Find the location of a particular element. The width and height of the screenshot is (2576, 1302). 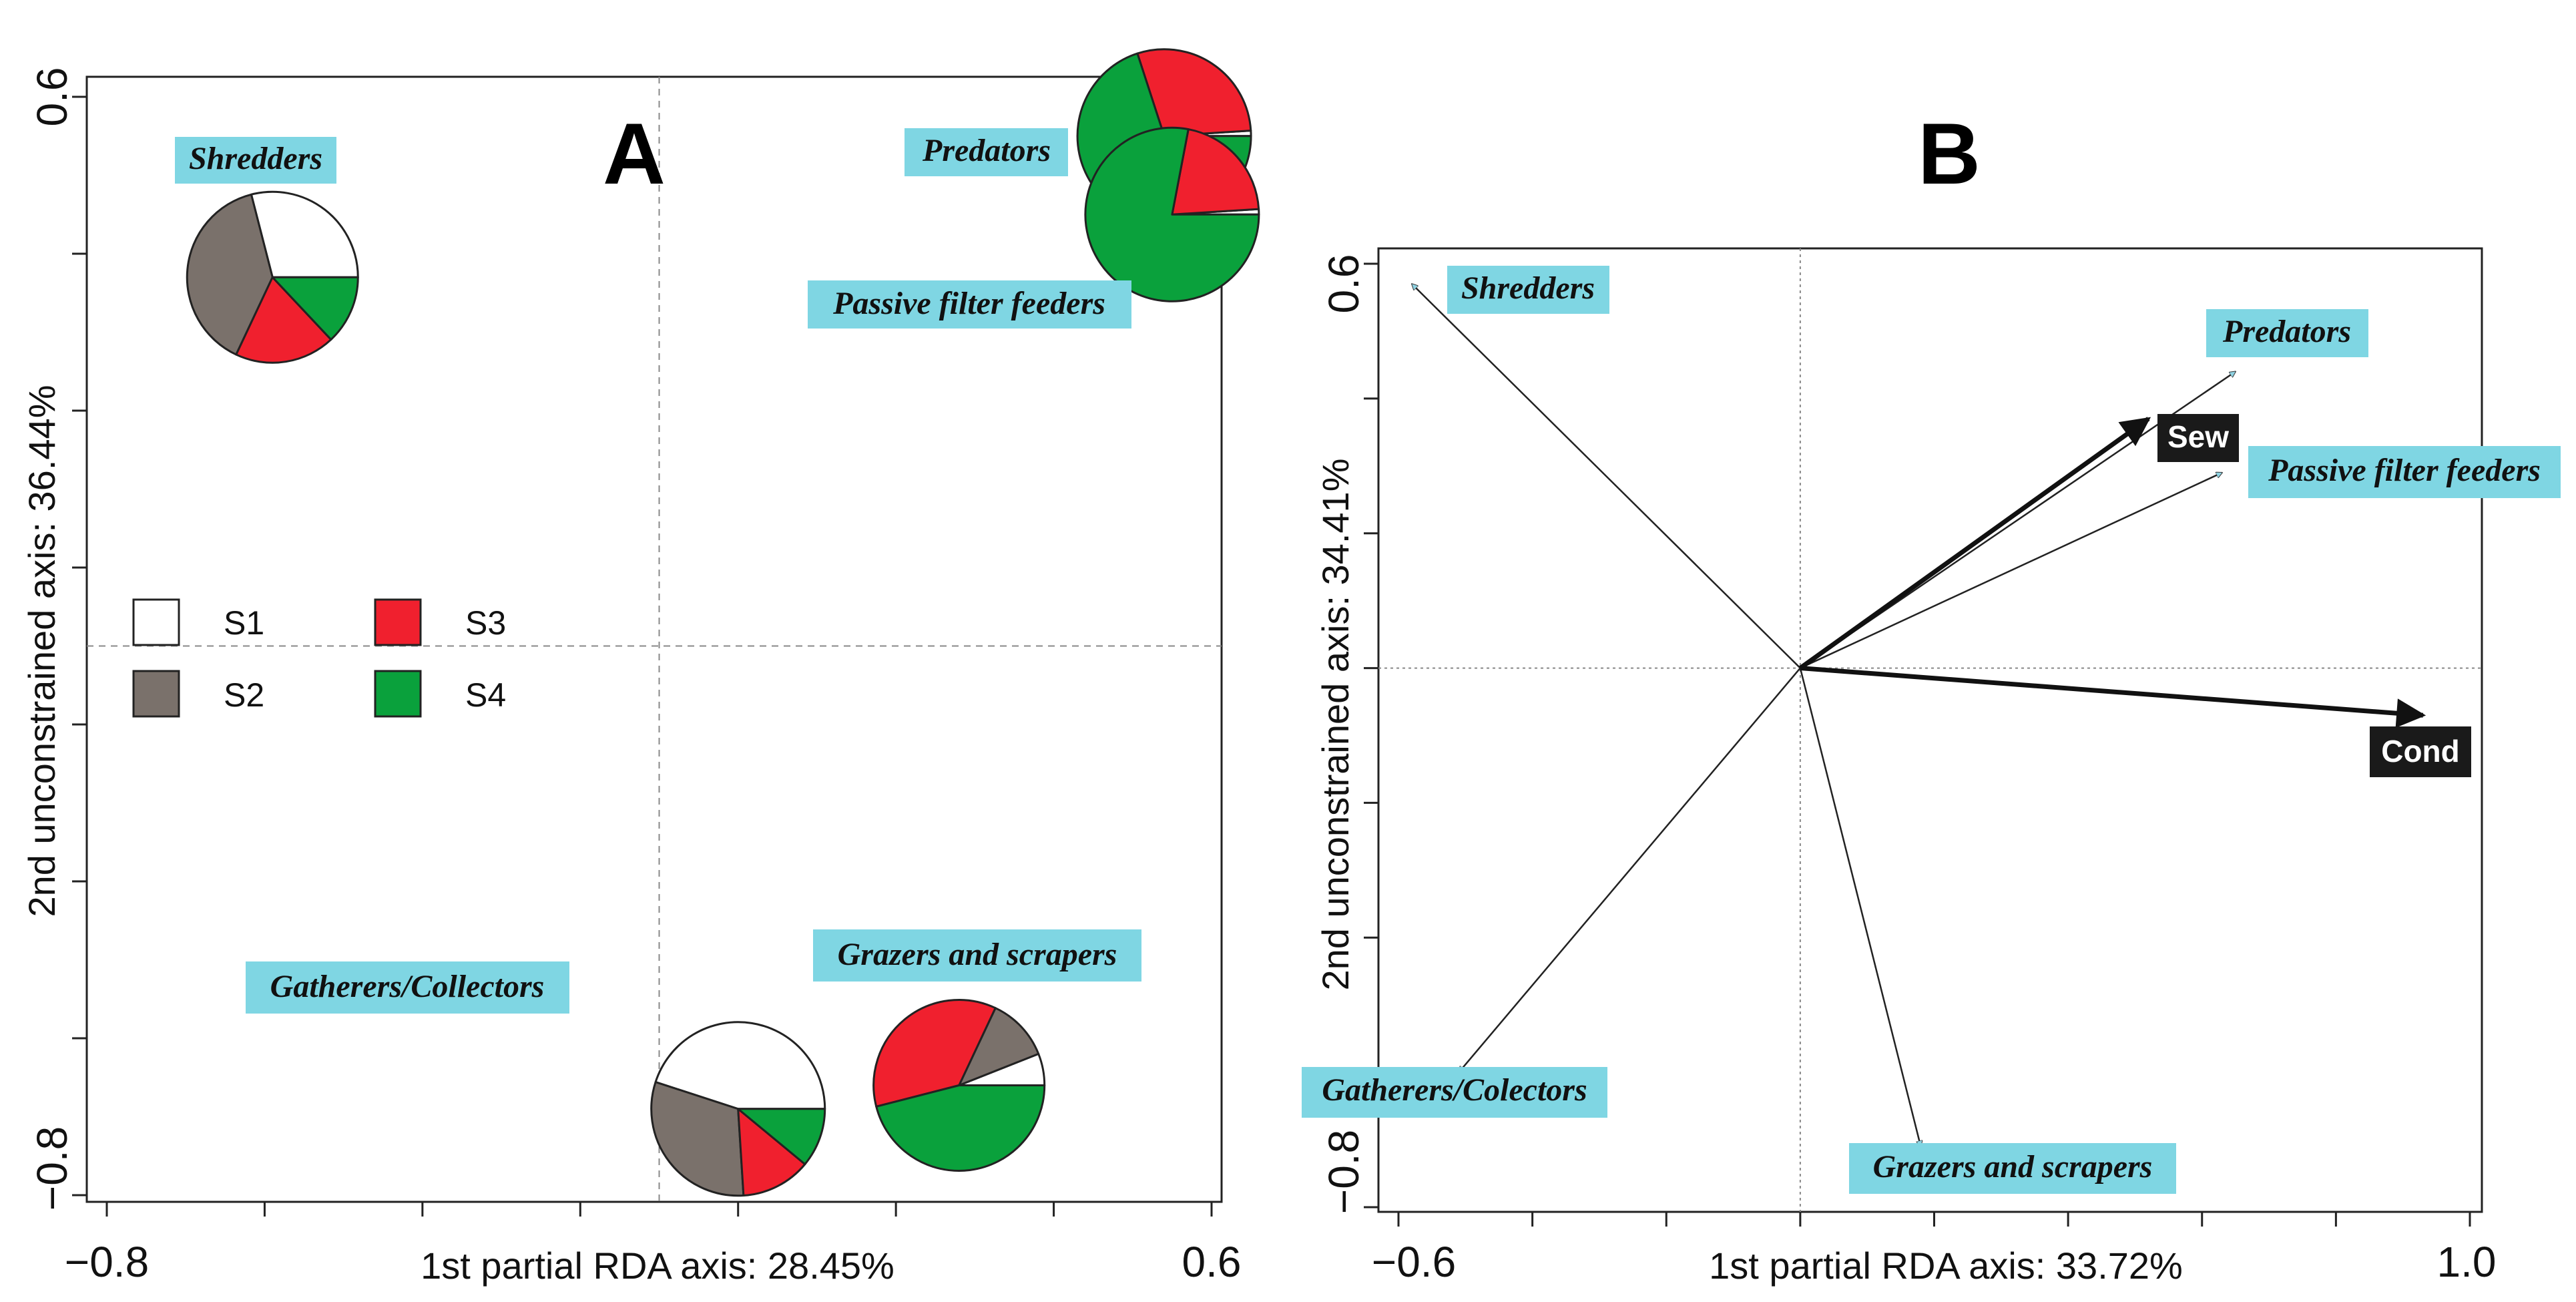

label-bg-grazers-and-scrapers is located at coordinates (977, 955).